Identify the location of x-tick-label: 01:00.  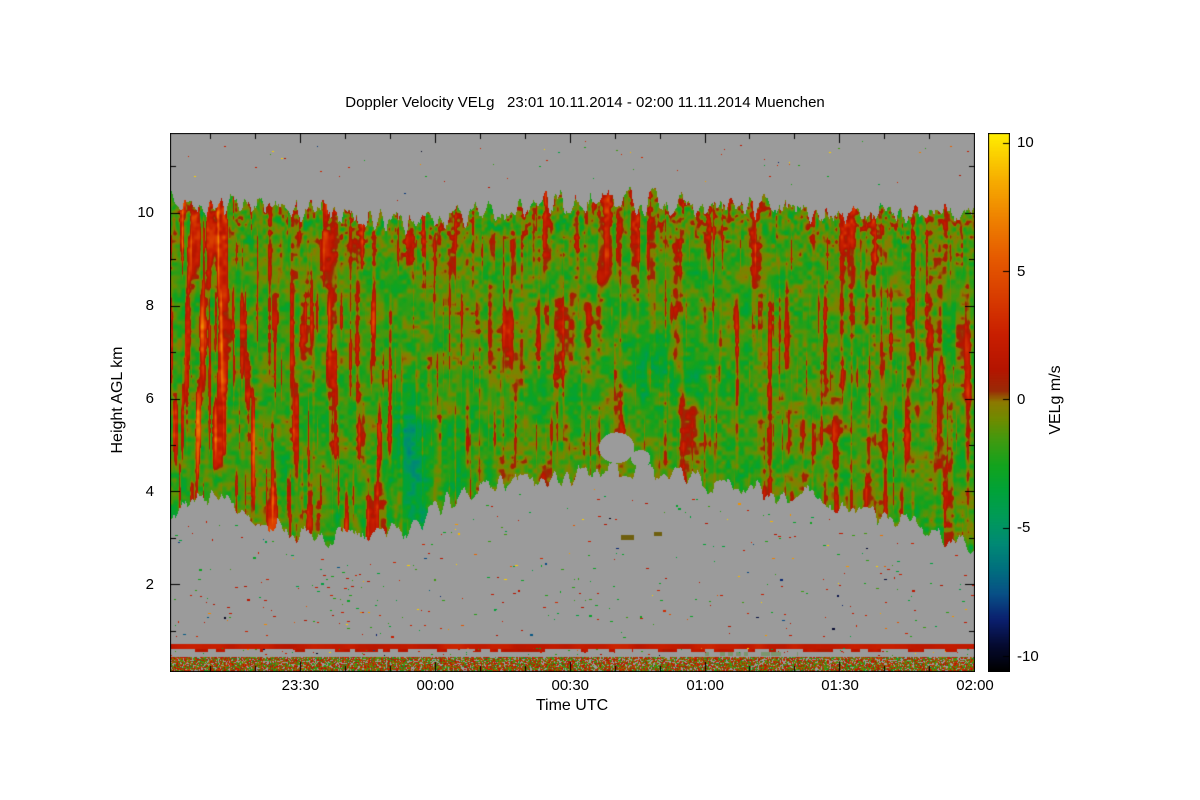
(705, 685).